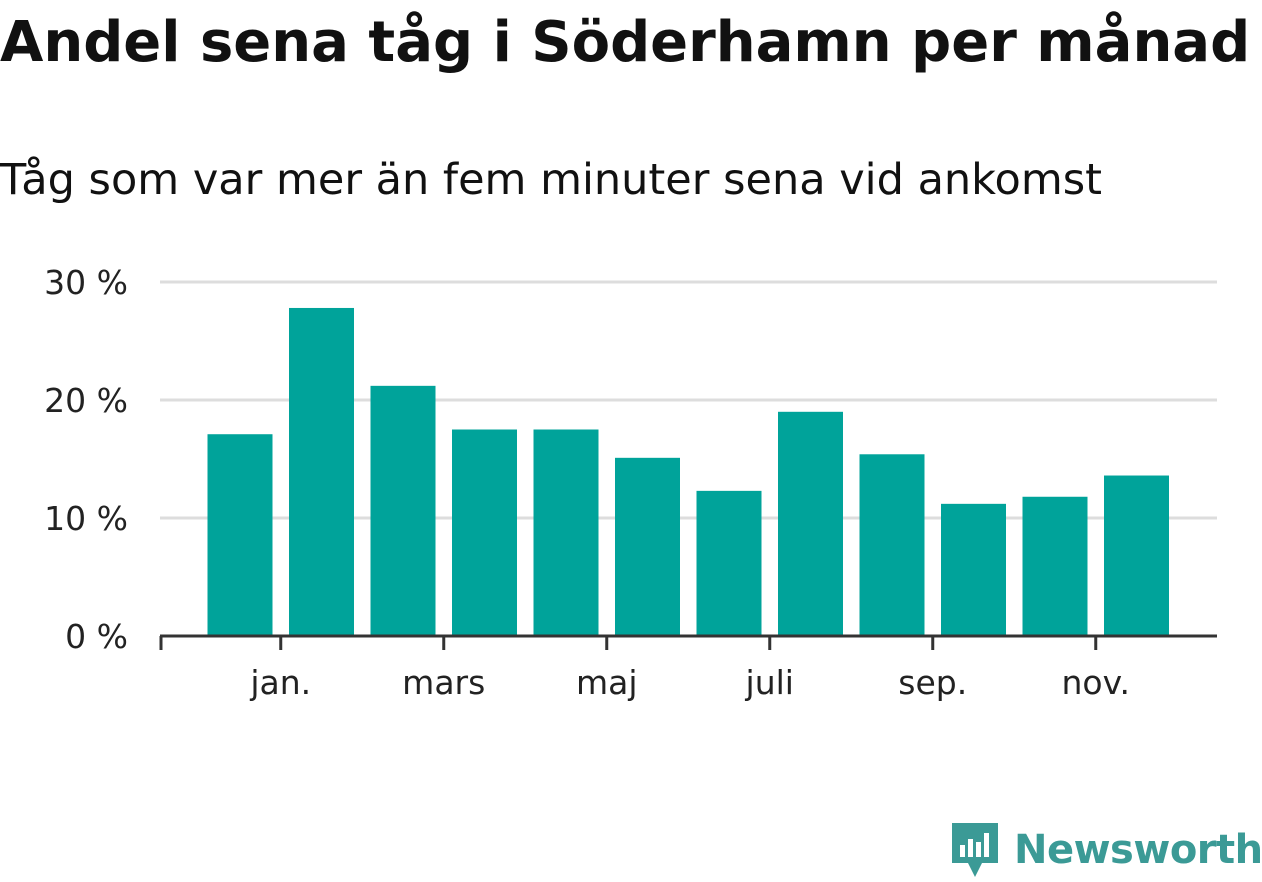 This screenshot has height=882, width=1262. Describe the element at coordinates (1095, 682) in the screenshot. I see `x-tick-label: nov.` at that location.